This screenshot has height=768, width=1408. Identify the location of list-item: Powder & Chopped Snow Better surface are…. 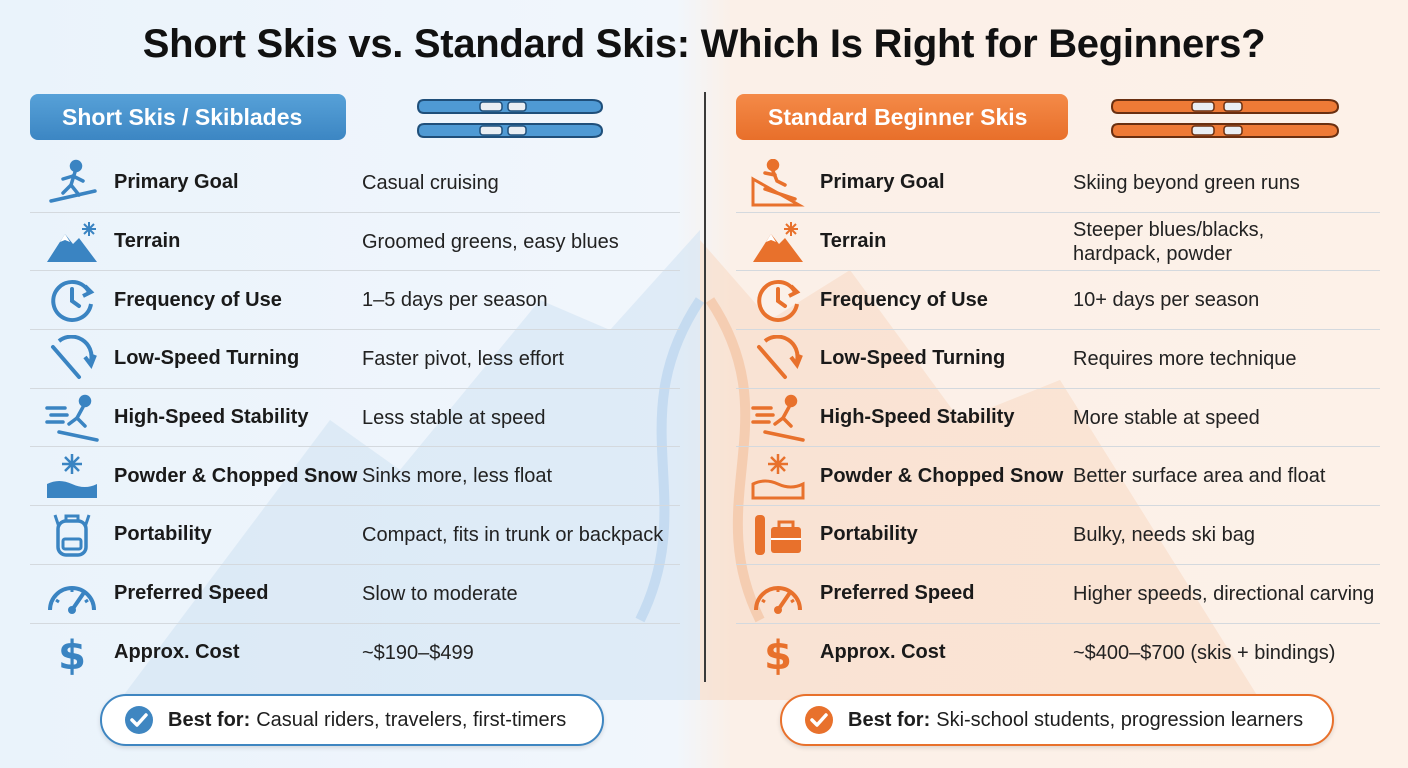
(1058, 477).